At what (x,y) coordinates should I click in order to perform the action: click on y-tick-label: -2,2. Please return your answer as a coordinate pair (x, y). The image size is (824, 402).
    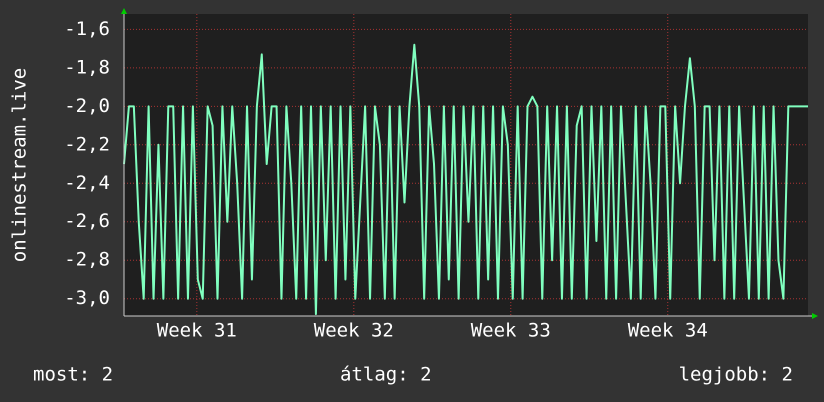
    Looking at the image, I should click on (87, 144).